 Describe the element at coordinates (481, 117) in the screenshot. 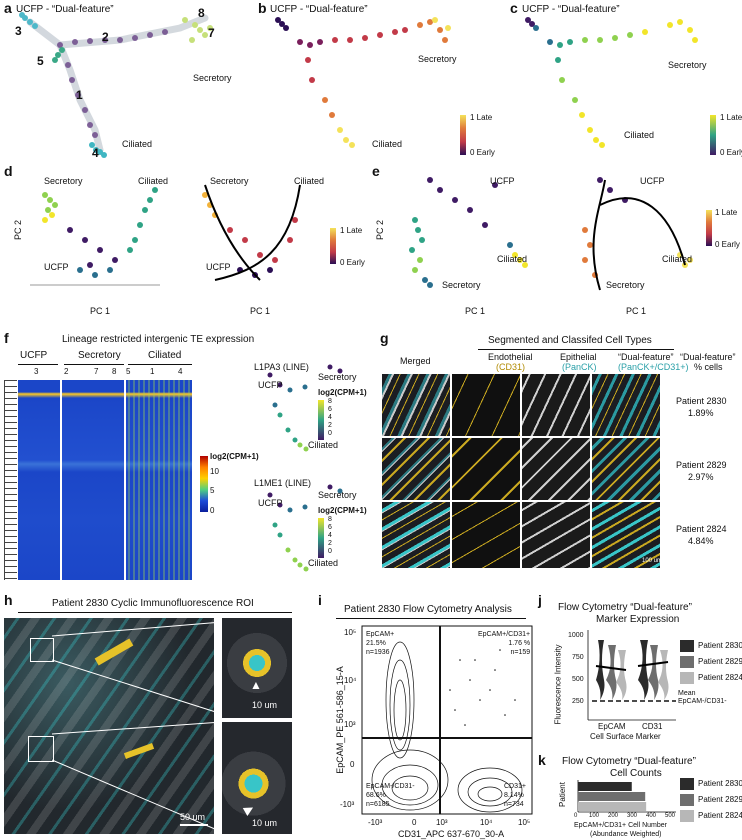

I see `colorbar-b-hi: 1 Late` at that location.